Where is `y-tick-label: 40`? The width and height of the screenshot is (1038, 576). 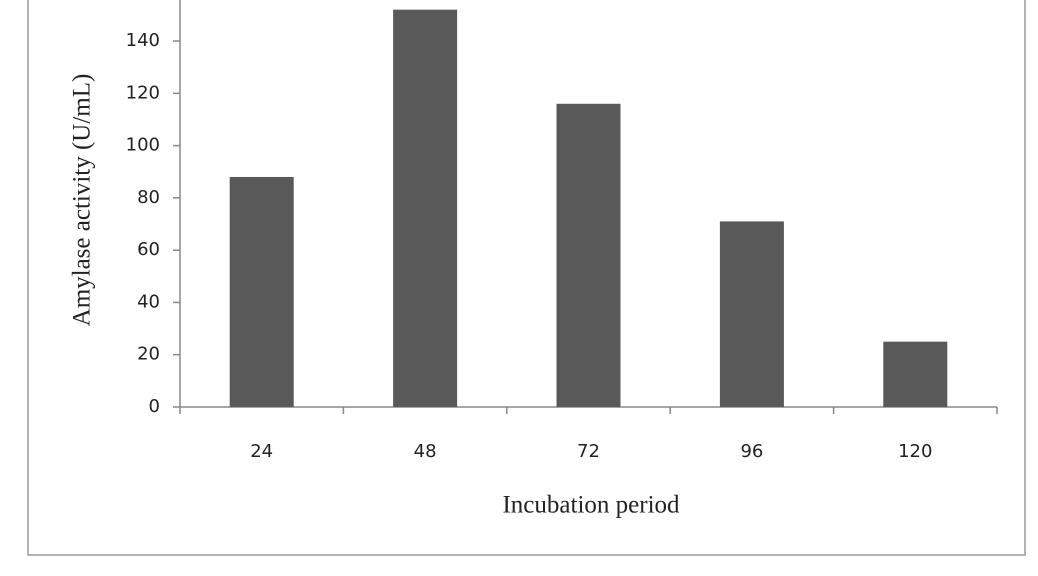
y-tick-label: 40 is located at coordinates (148, 301).